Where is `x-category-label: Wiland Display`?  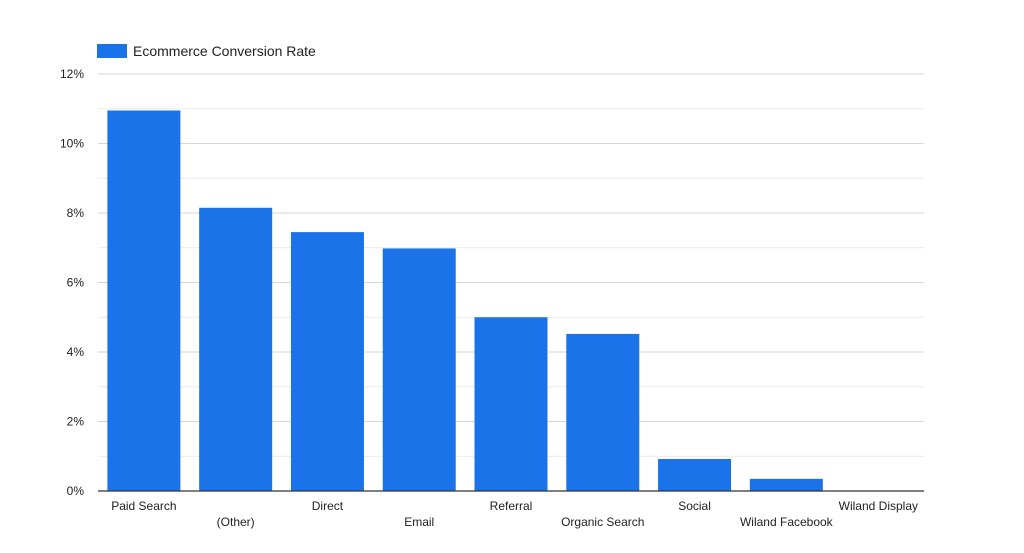 x-category-label: Wiland Display is located at coordinates (878, 506).